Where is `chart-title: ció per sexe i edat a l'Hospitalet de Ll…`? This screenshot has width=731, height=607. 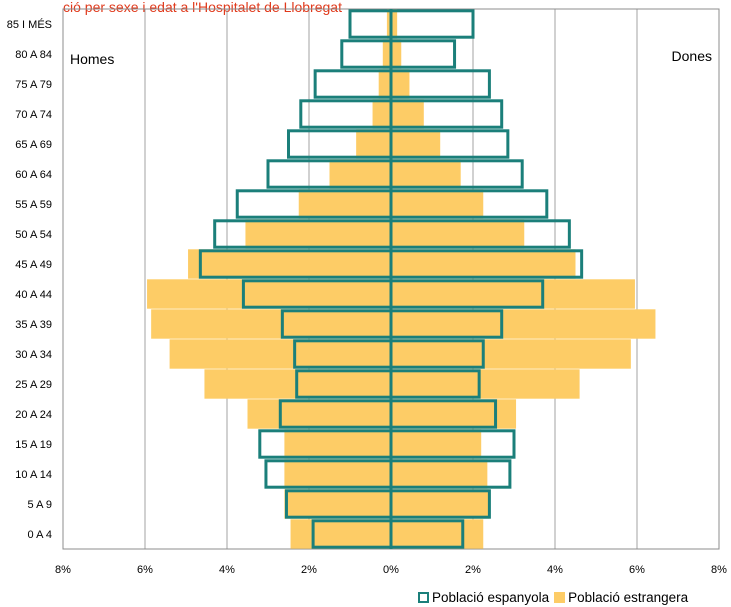
chart-title: ció per sexe i edat a l'Hospitalet de Ll… is located at coordinates (202, 7).